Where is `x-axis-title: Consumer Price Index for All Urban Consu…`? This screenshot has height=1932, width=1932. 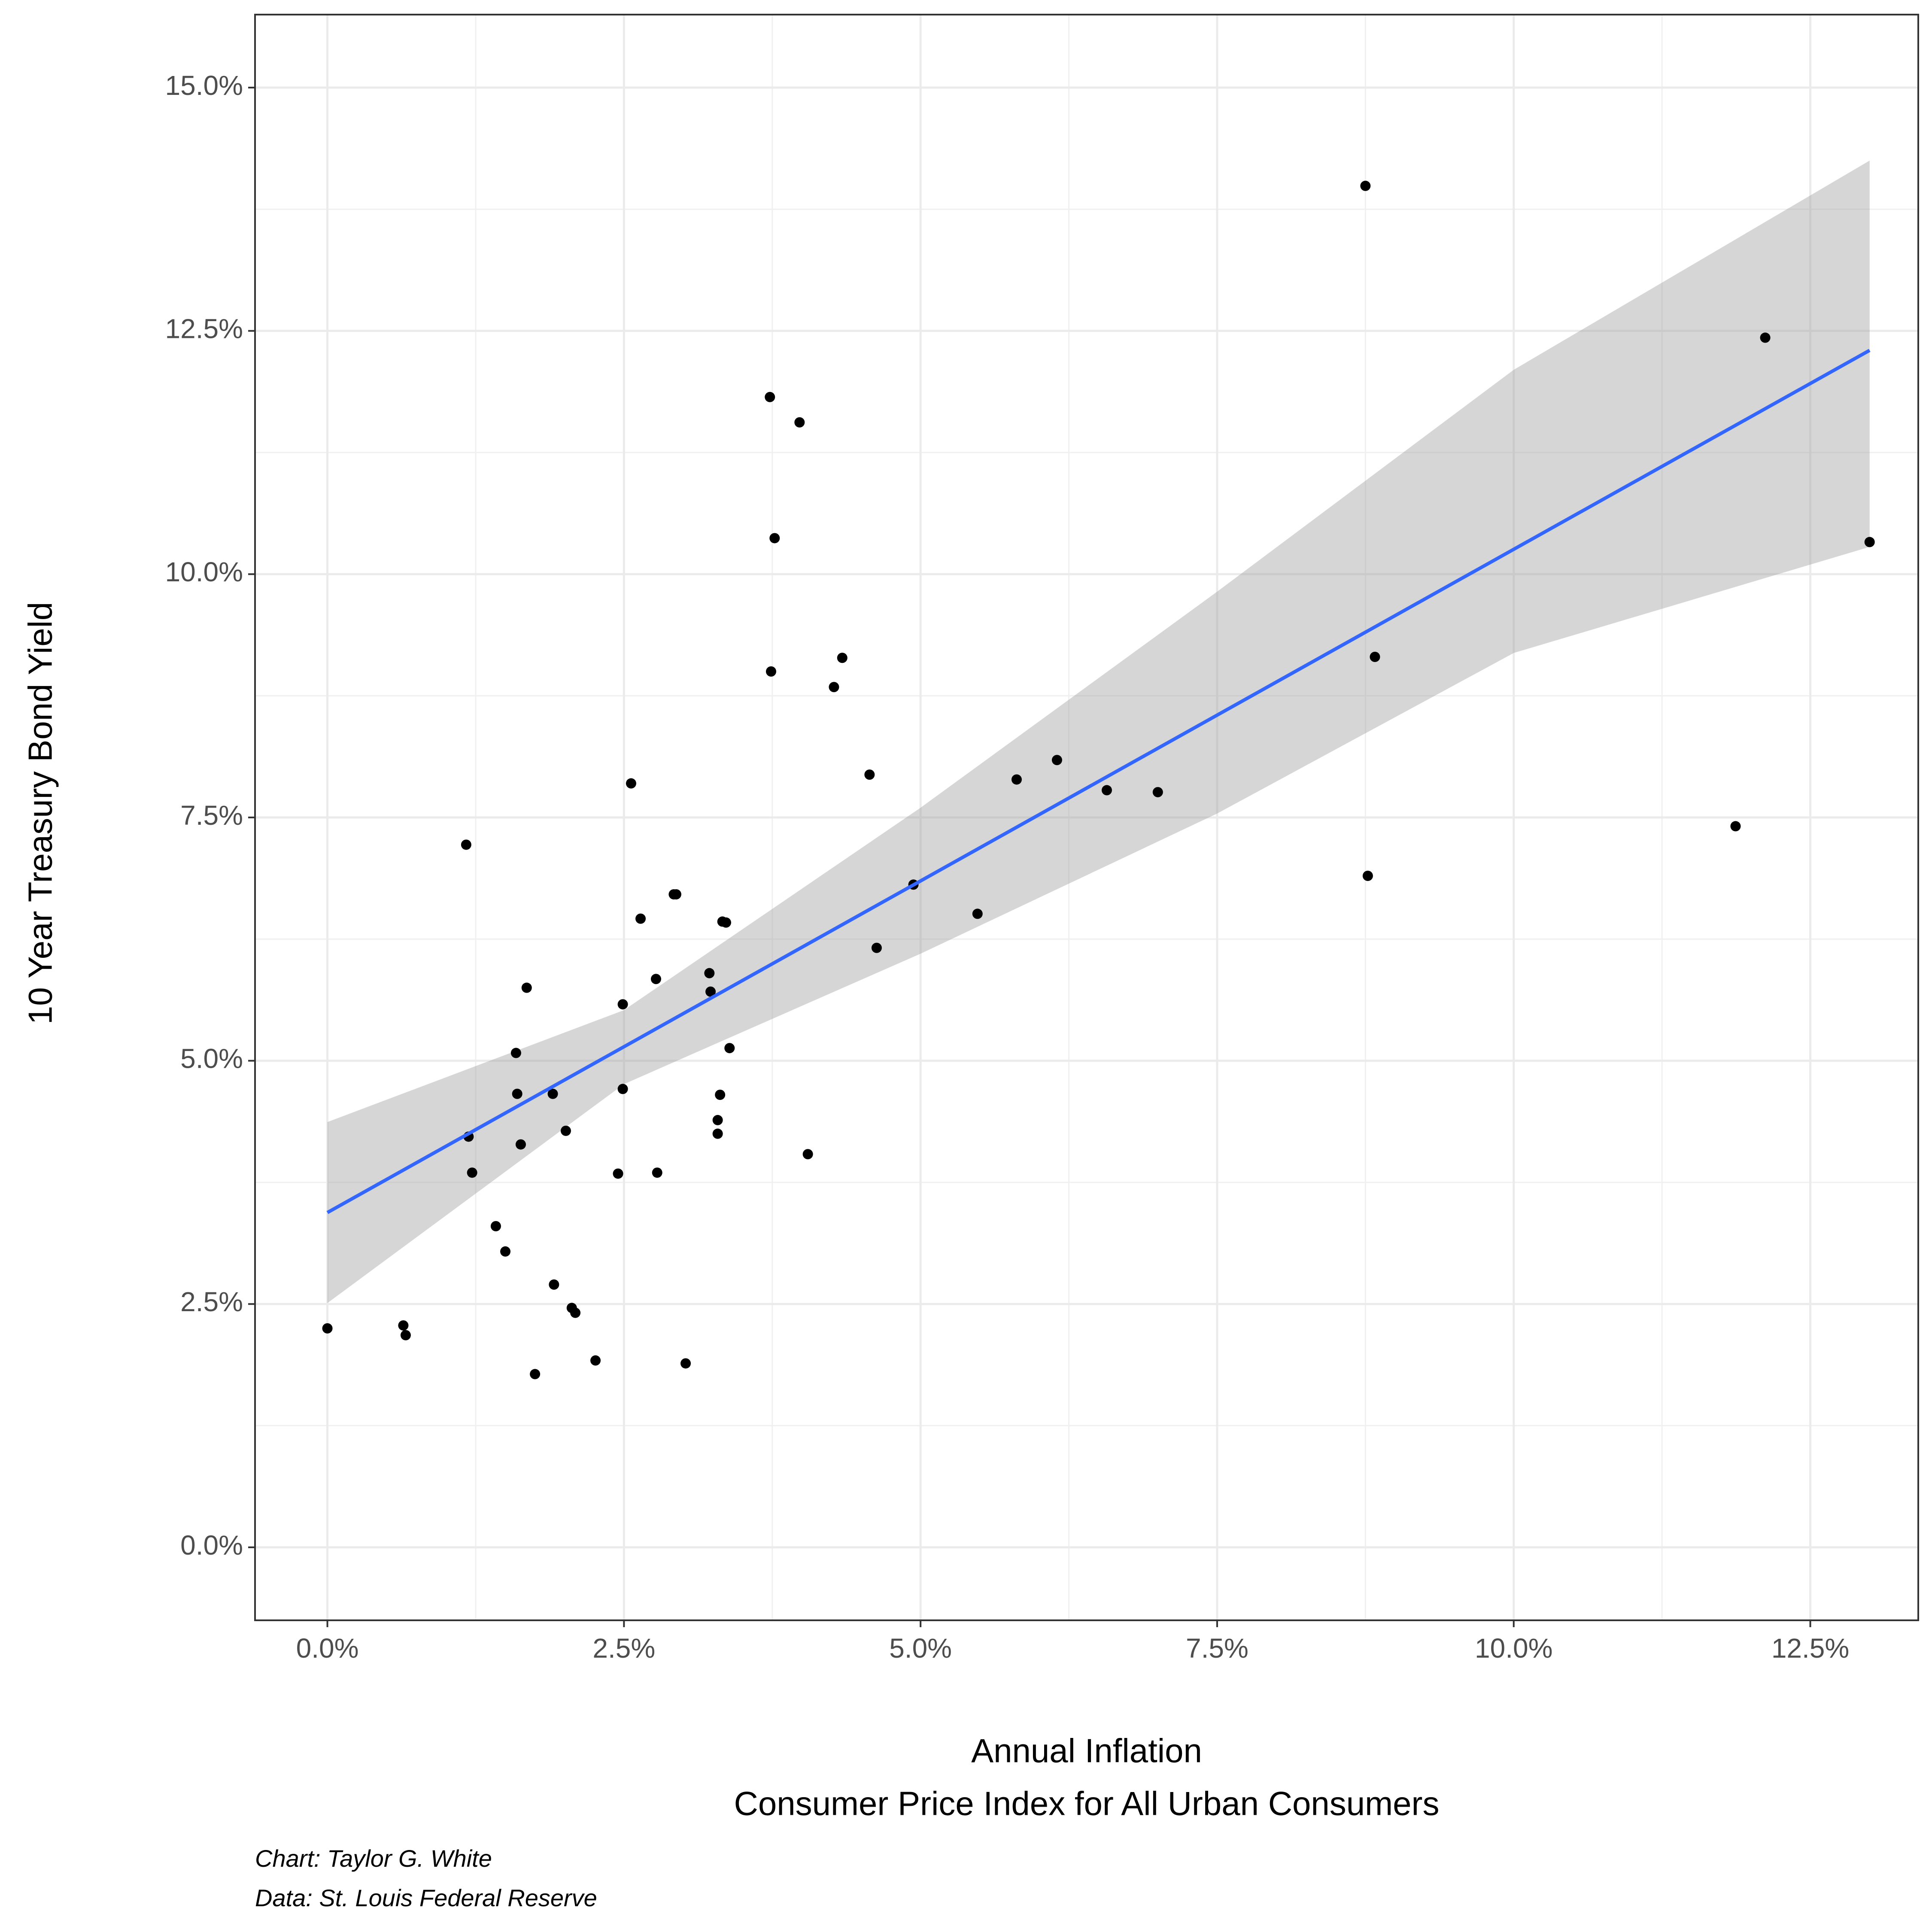 x-axis-title: Consumer Price Index for All Urban Consu… is located at coordinates (1087, 1804).